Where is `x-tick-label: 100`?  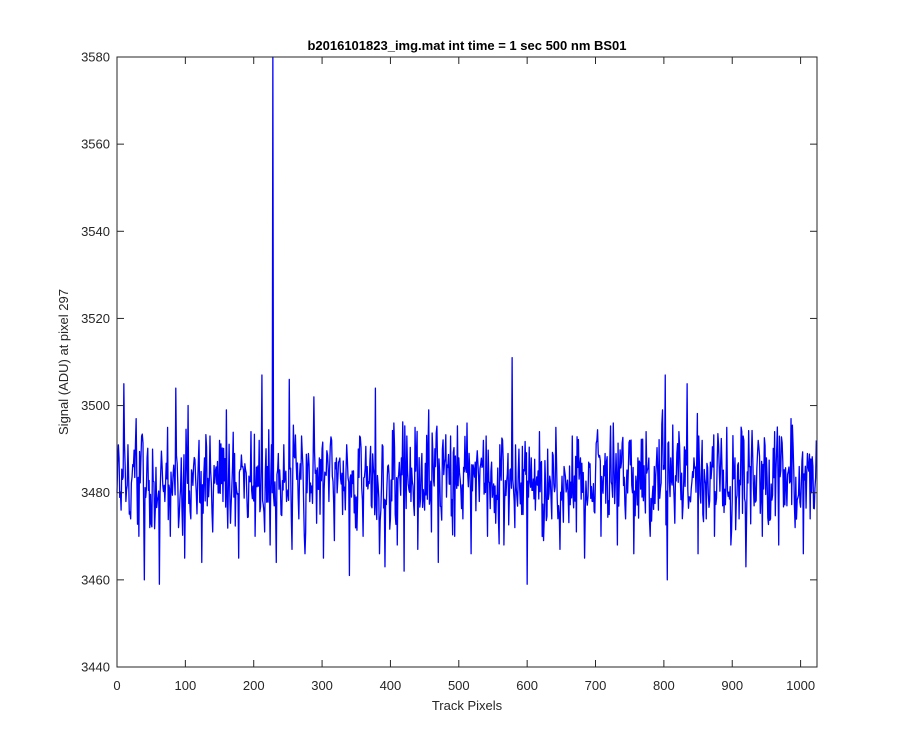
x-tick-label: 100 is located at coordinates (186, 685).